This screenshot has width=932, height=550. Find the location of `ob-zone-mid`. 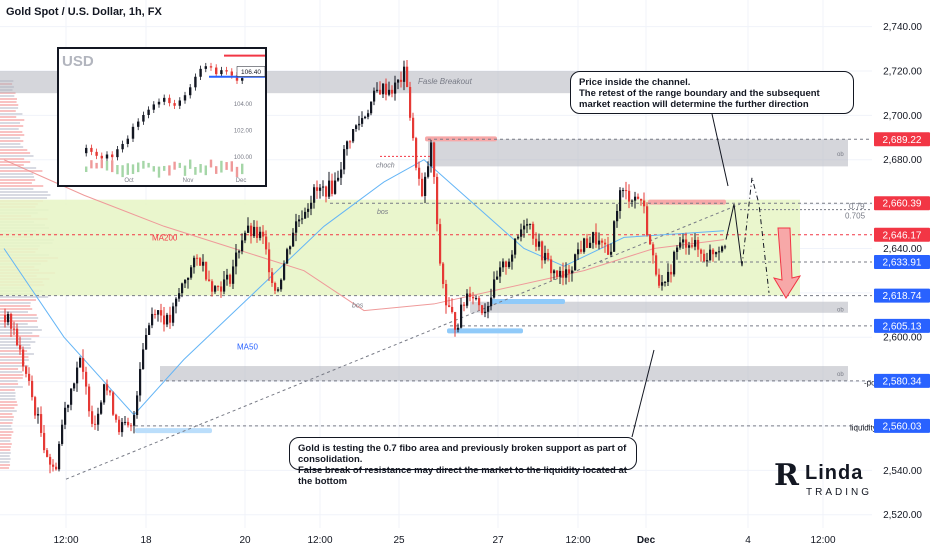

ob-zone-mid is located at coordinates (659, 307).